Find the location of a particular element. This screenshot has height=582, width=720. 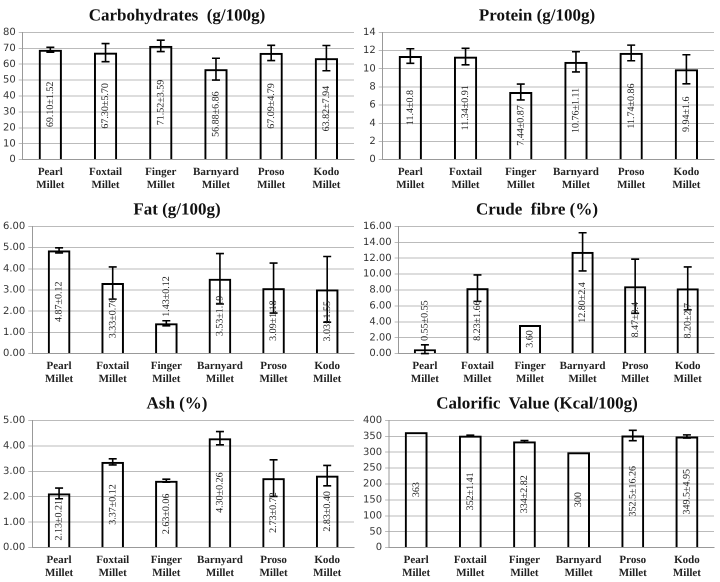

y-tick-label: 50 is located at coordinates (375, 532).